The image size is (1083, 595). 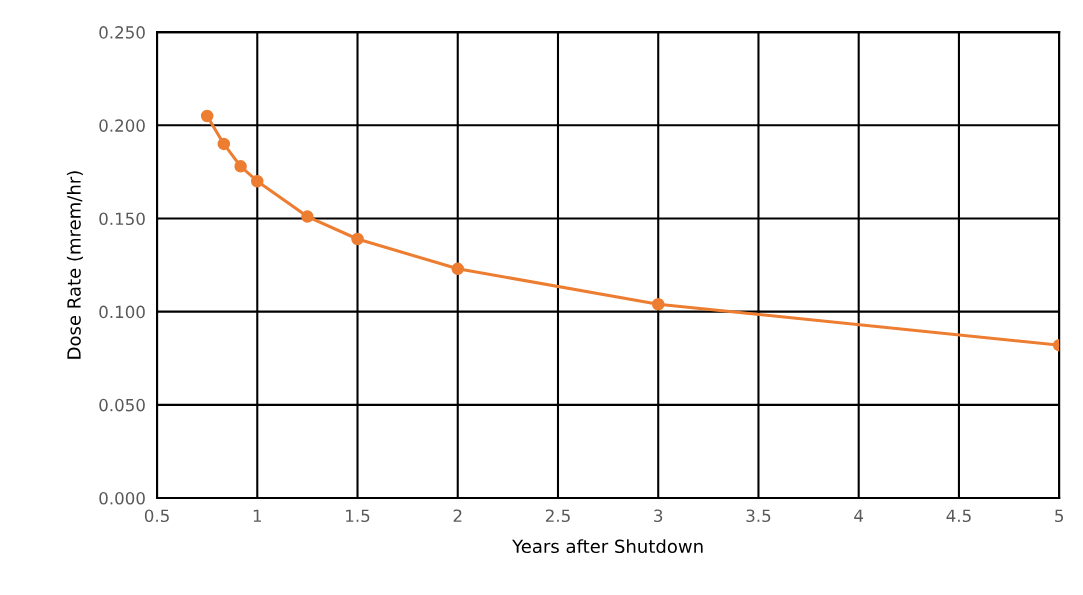 What do you see at coordinates (1059, 516) in the screenshot?
I see `x-tick-label: 5` at bounding box center [1059, 516].